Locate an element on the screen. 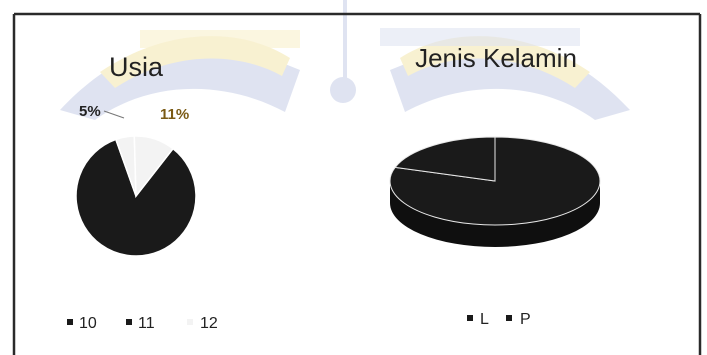 The image size is (707, 355). legend-swatch-p is located at coordinates (509, 318).